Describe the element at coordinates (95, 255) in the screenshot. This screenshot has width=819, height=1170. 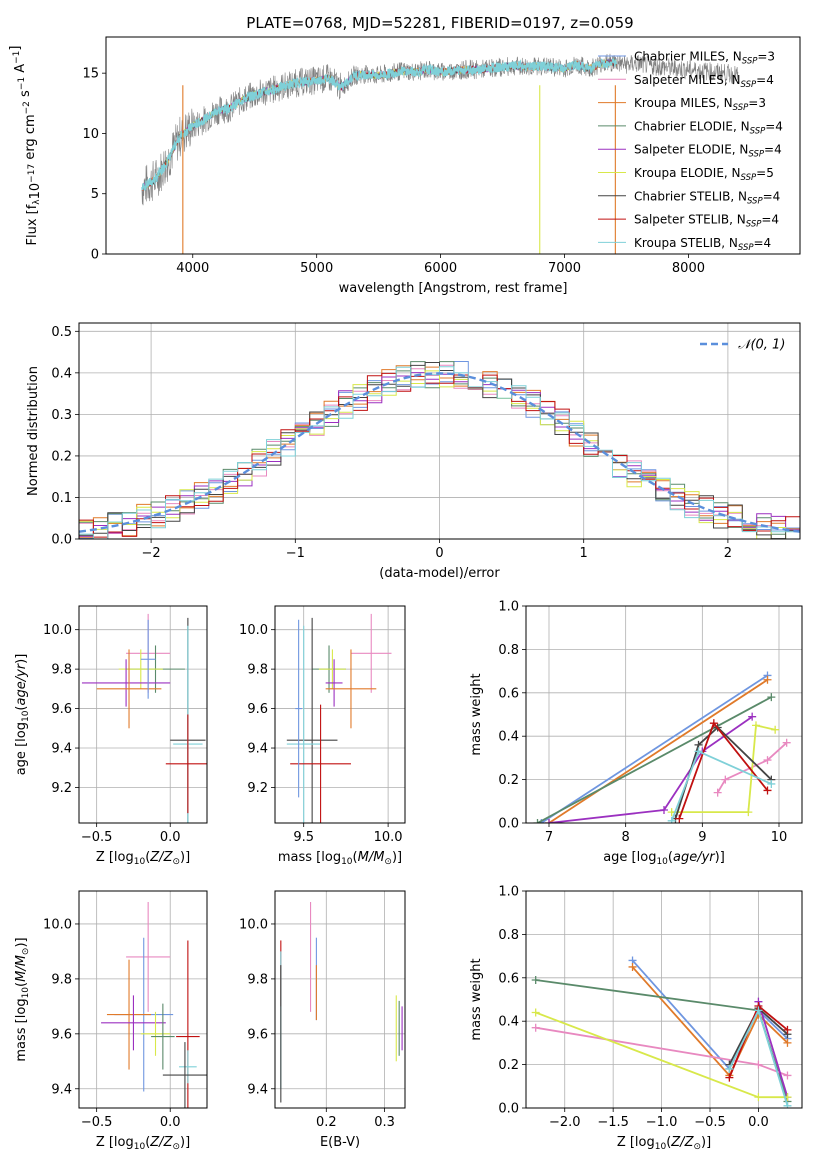
I see `y-tick-label: 0` at that location.